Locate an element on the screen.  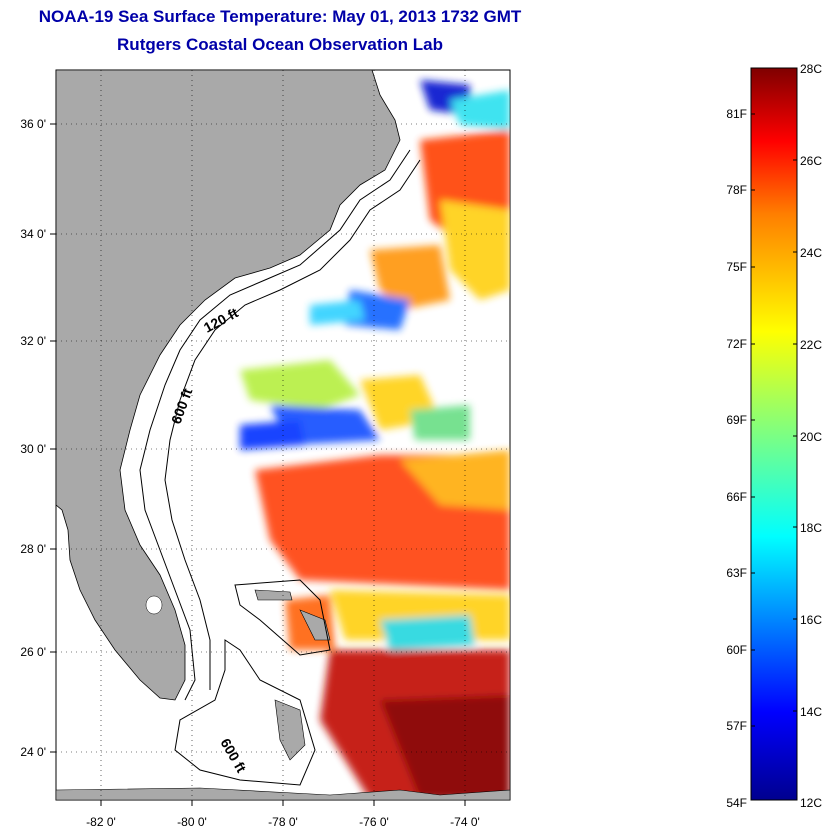
colorbar-ticks is located at coordinates (774, 420).